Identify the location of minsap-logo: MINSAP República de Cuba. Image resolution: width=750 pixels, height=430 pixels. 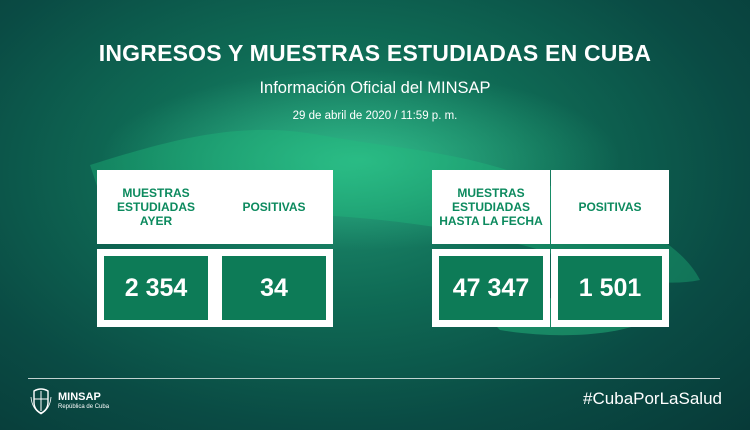
(69, 401).